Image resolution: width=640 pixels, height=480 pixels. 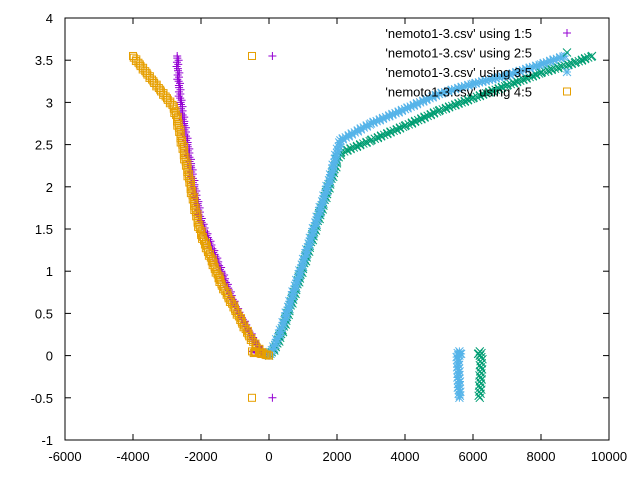 What do you see at coordinates (458, 72) in the screenshot?
I see `legend-label: 'nemoto1-3.csv' using 3:5` at bounding box center [458, 72].